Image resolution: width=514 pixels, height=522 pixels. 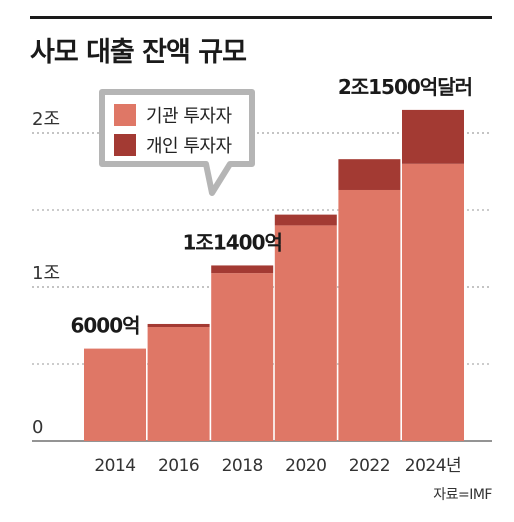 I want to click on x-tick-label: 2020, so click(x=305, y=466).